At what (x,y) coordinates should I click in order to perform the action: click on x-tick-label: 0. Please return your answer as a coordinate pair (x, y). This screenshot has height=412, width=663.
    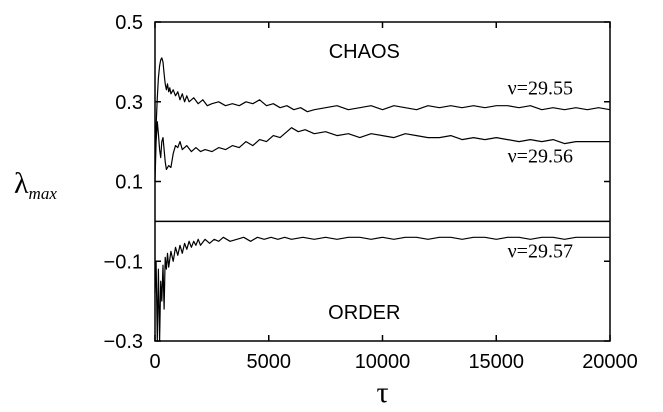
    Looking at the image, I should click on (154, 362).